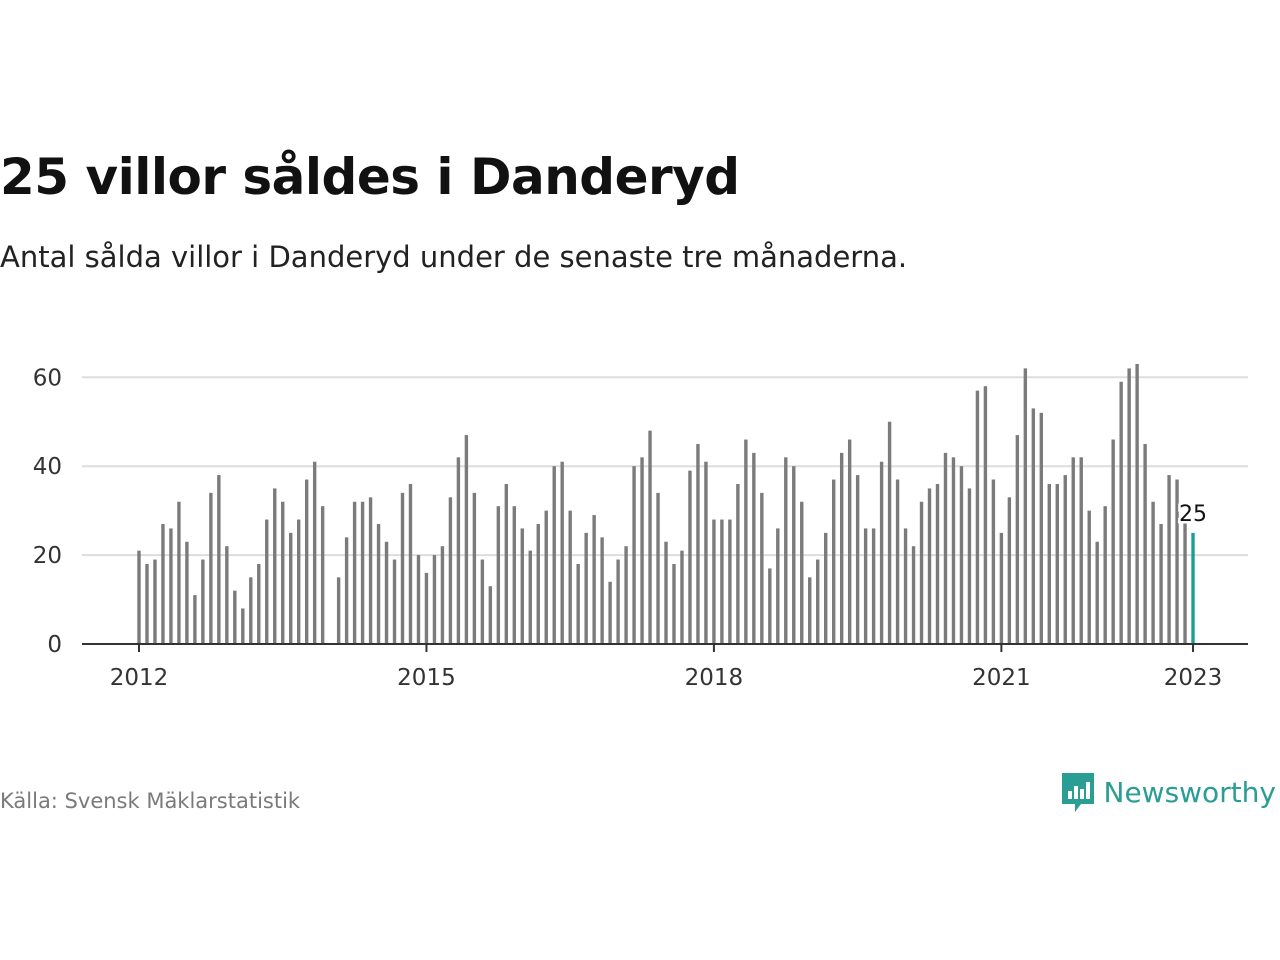 The height and width of the screenshot is (960, 1280). What do you see at coordinates (714, 678) in the screenshot?
I see `x-tick-label: 2018` at bounding box center [714, 678].